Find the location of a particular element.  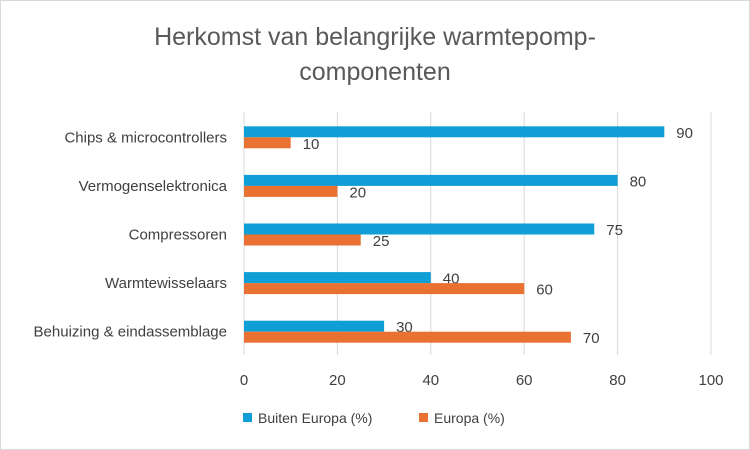

data-label: 25 is located at coordinates (381, 241).